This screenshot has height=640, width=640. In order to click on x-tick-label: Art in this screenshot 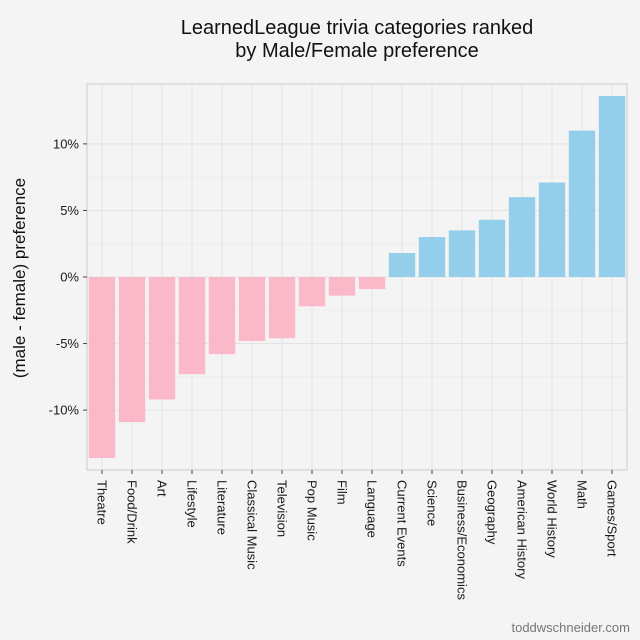, I will do `click(162, 488)`.